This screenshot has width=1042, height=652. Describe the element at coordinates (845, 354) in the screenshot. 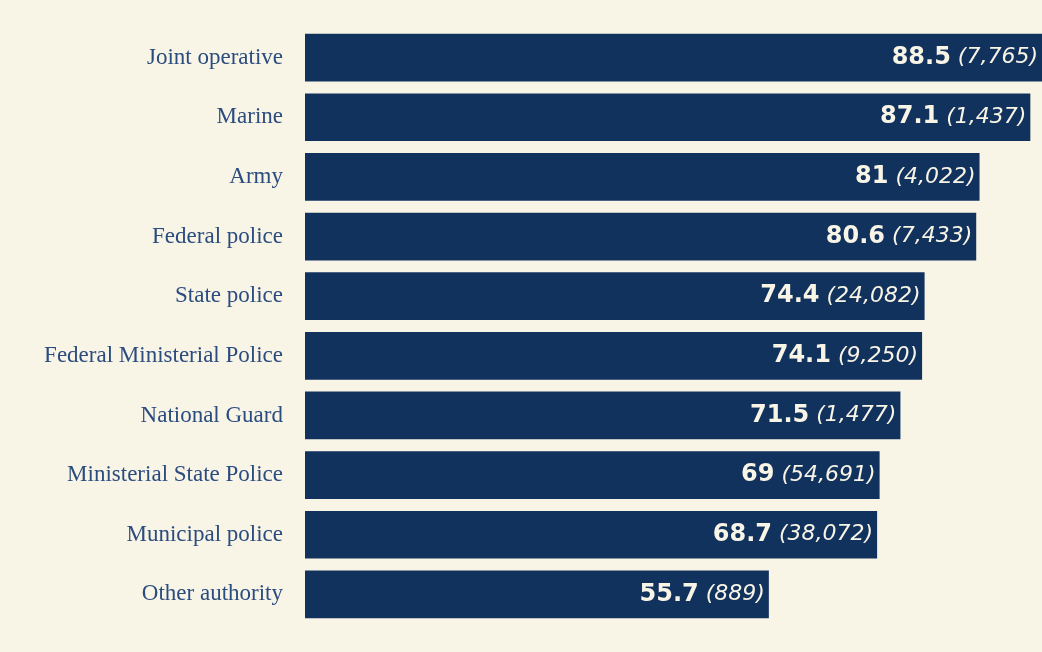

I see `data-label: 74.1 (9,250)` at that location.